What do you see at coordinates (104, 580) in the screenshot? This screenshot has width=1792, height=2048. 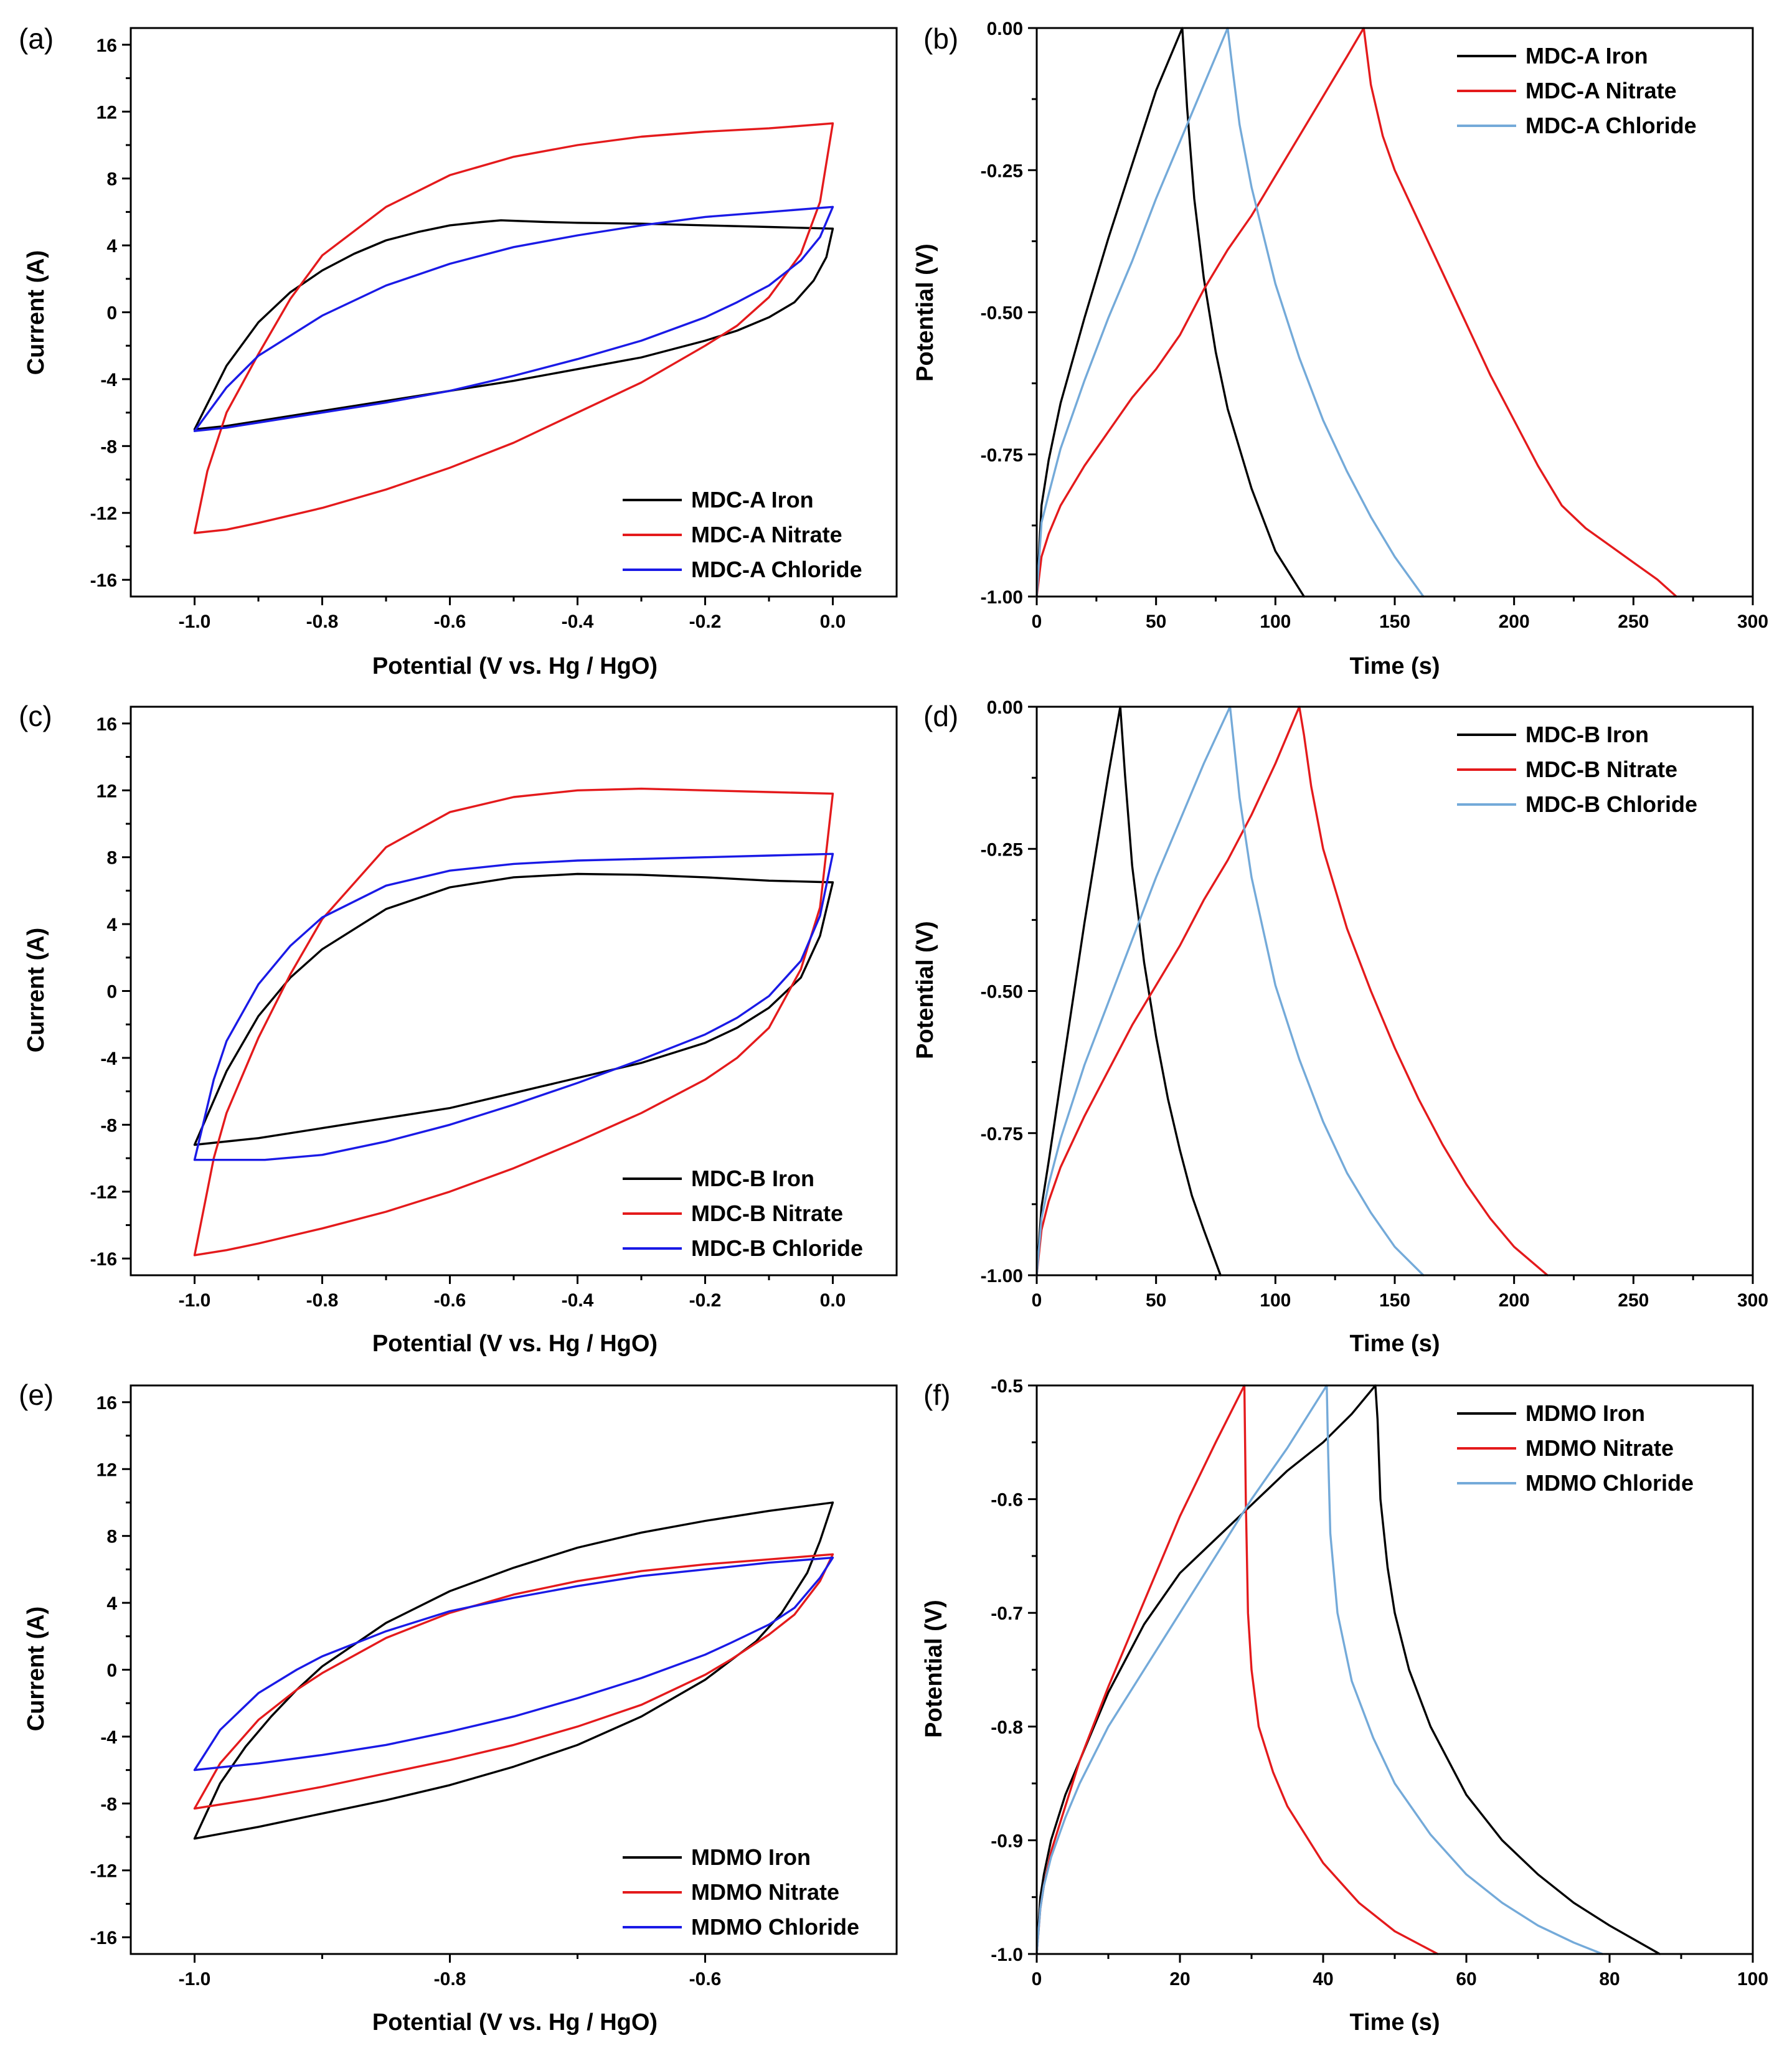 I see `y-tick-label-a: -16` at bounding box center [104, 580].